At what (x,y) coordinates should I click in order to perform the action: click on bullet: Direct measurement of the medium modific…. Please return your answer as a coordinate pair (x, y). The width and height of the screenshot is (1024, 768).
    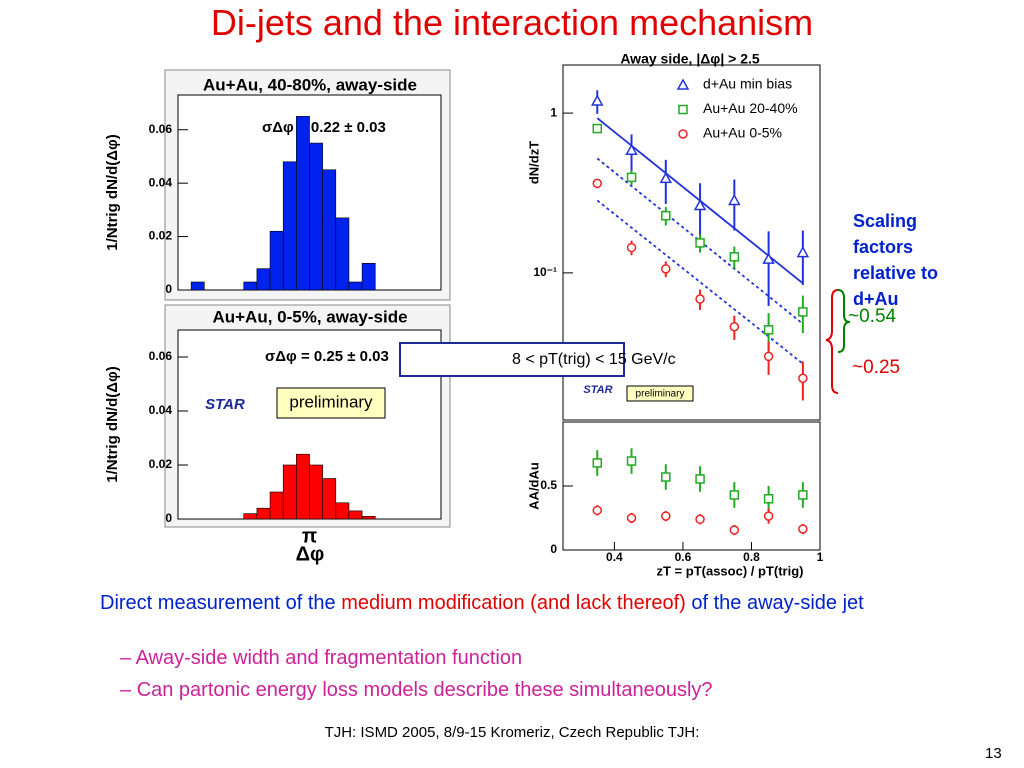
    Looking at the image, I should click on (520, 603).